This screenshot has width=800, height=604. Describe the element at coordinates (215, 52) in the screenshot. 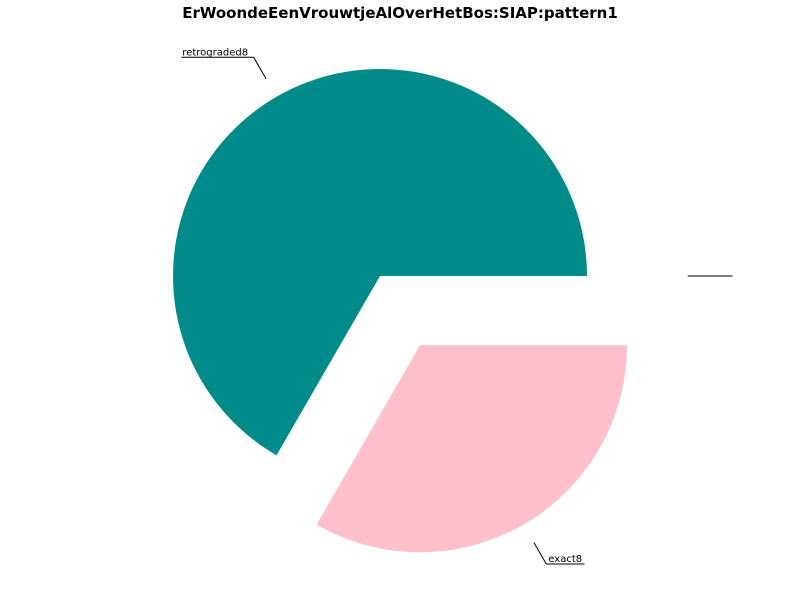

I see `slice-label-retrograded8: retrograded8` at that location.